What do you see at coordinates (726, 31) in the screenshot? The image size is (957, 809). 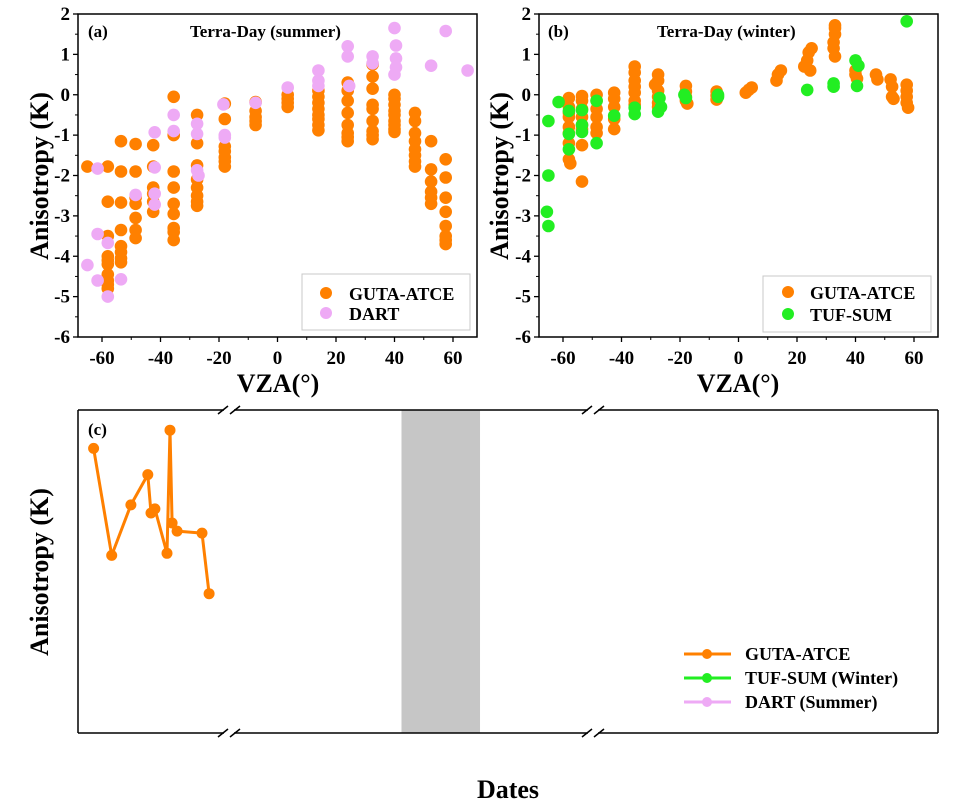 I see `panel-b-title: Terra-Day (winter)` at bounding box center [726, 31].